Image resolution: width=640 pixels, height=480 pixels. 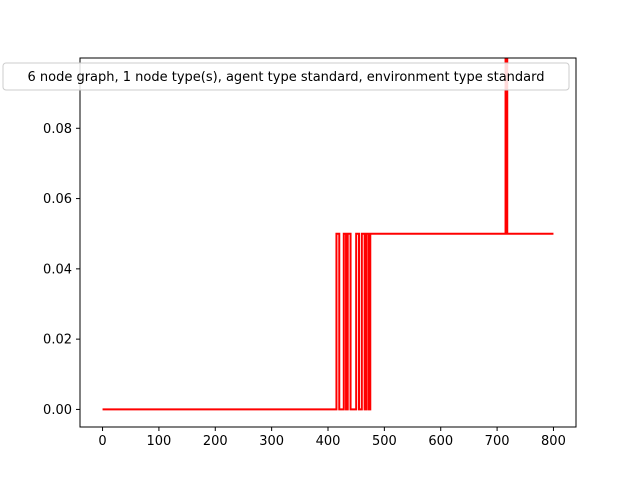 I want to click on y-tick-label: 0.04, so click(x=57, y=269).